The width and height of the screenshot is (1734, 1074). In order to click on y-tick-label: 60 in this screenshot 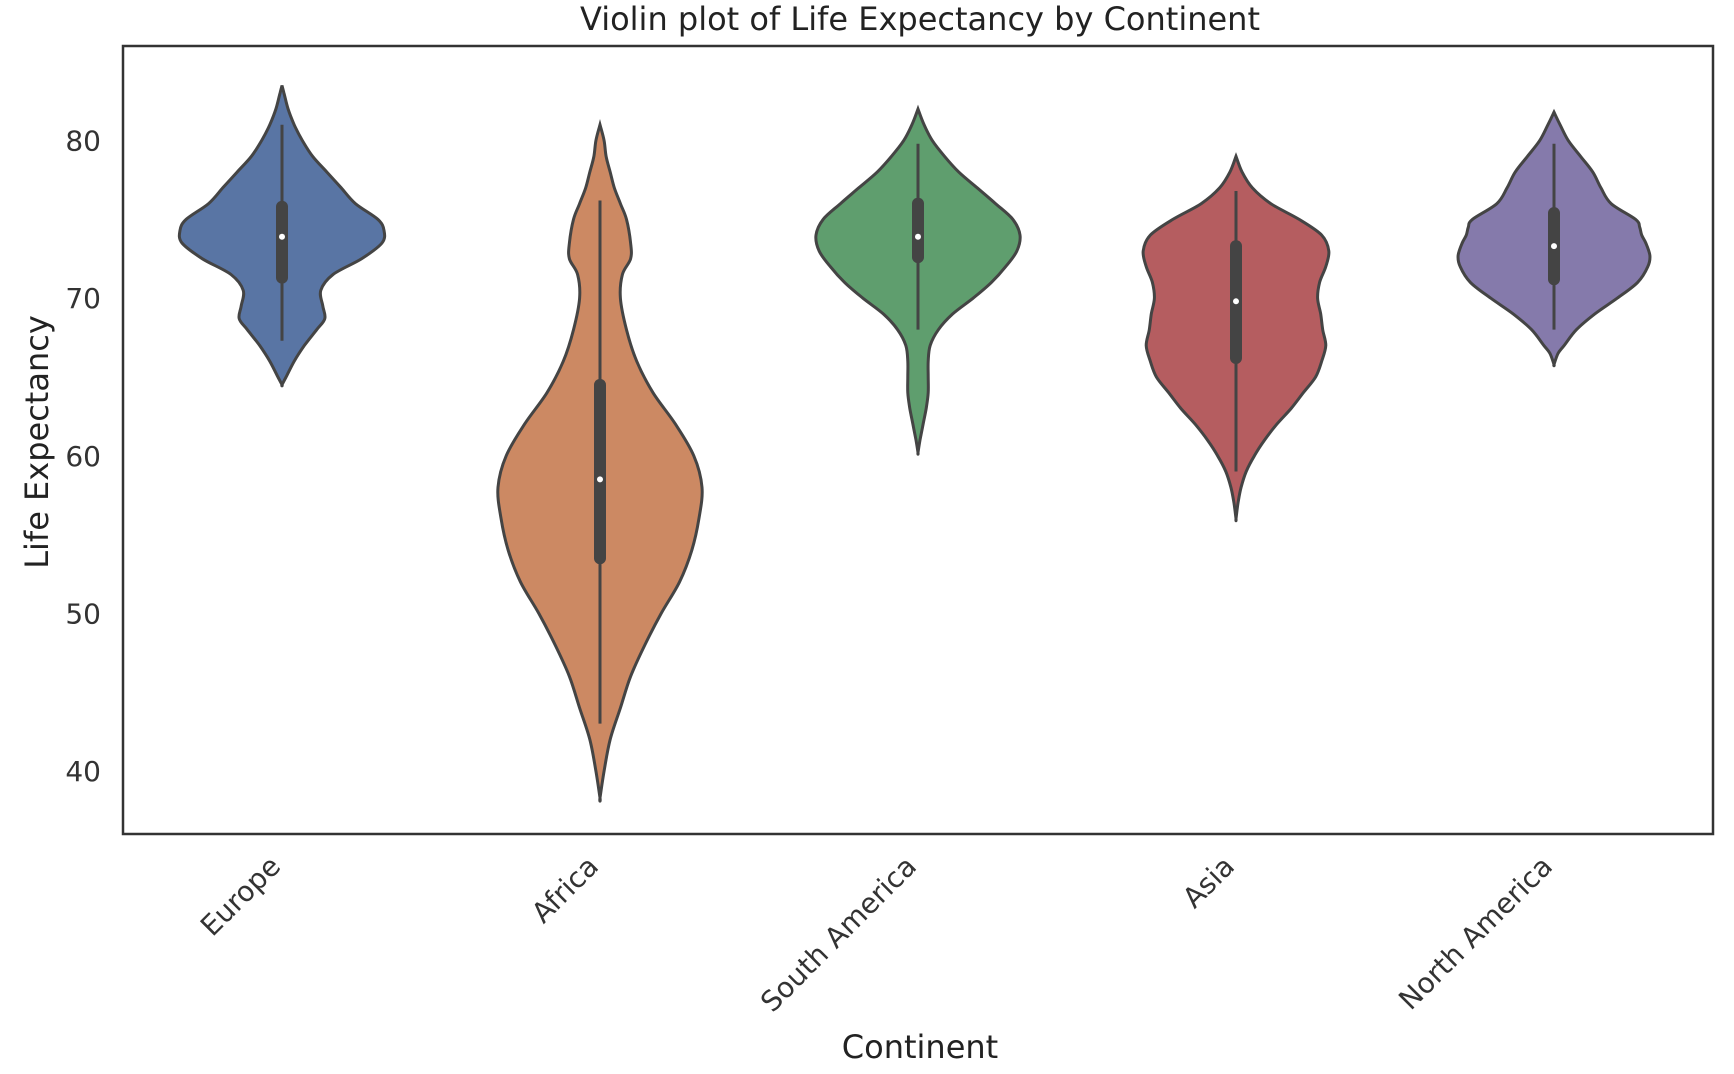, I will do `click(83, 456)`.